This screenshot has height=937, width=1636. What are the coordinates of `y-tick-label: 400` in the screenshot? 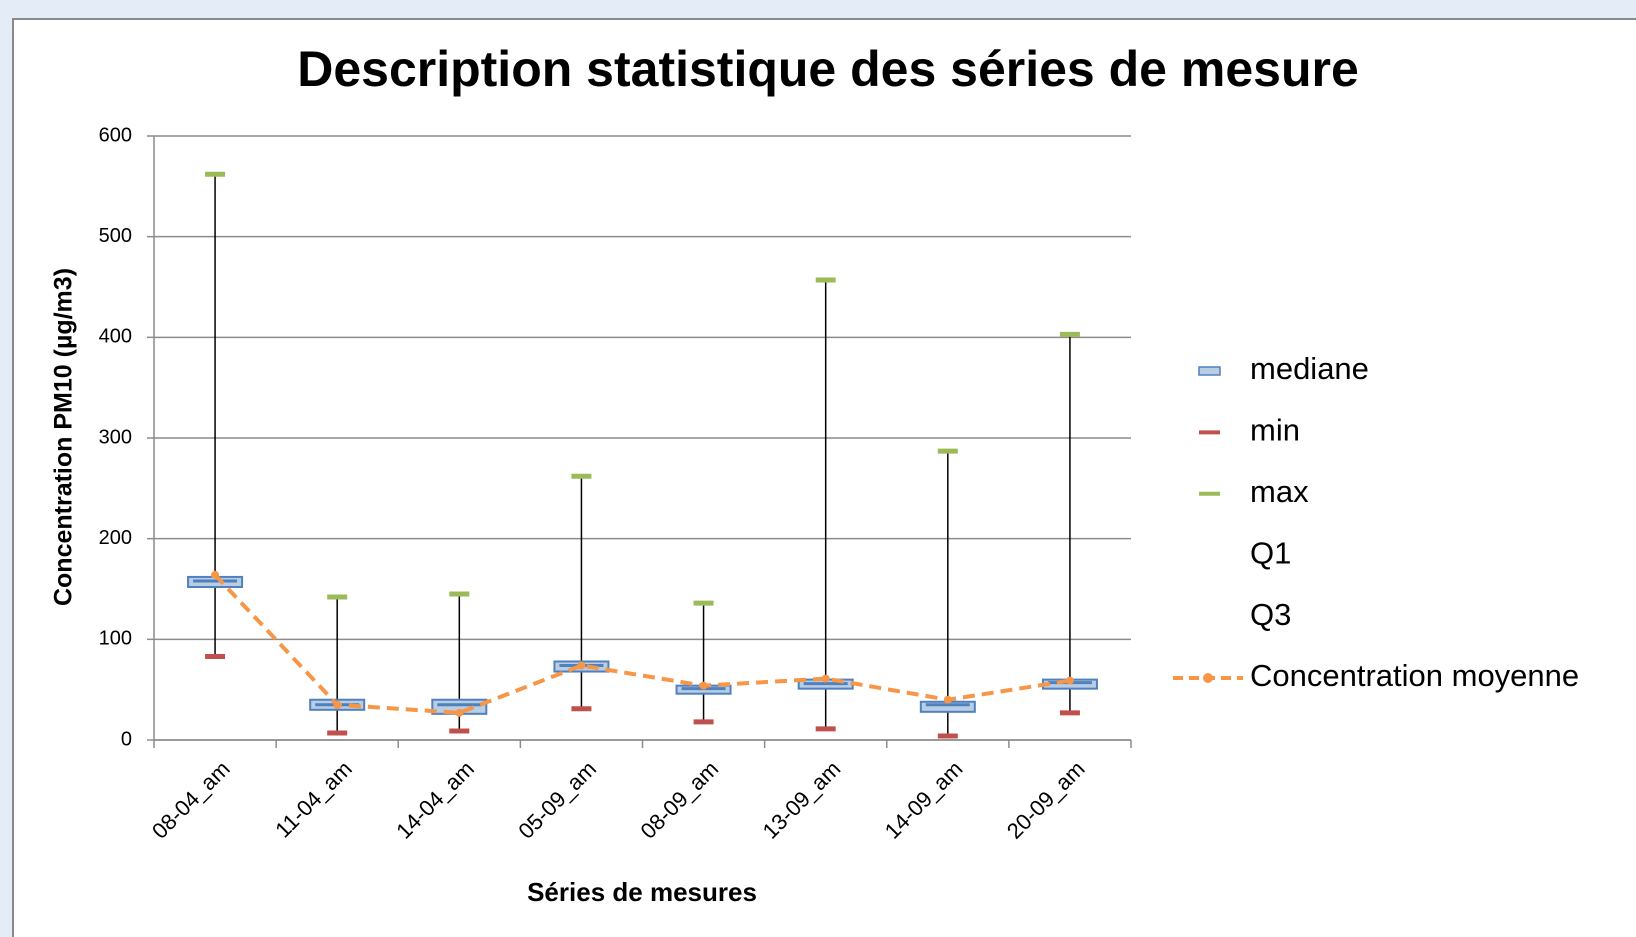 It's located at (115, 337).